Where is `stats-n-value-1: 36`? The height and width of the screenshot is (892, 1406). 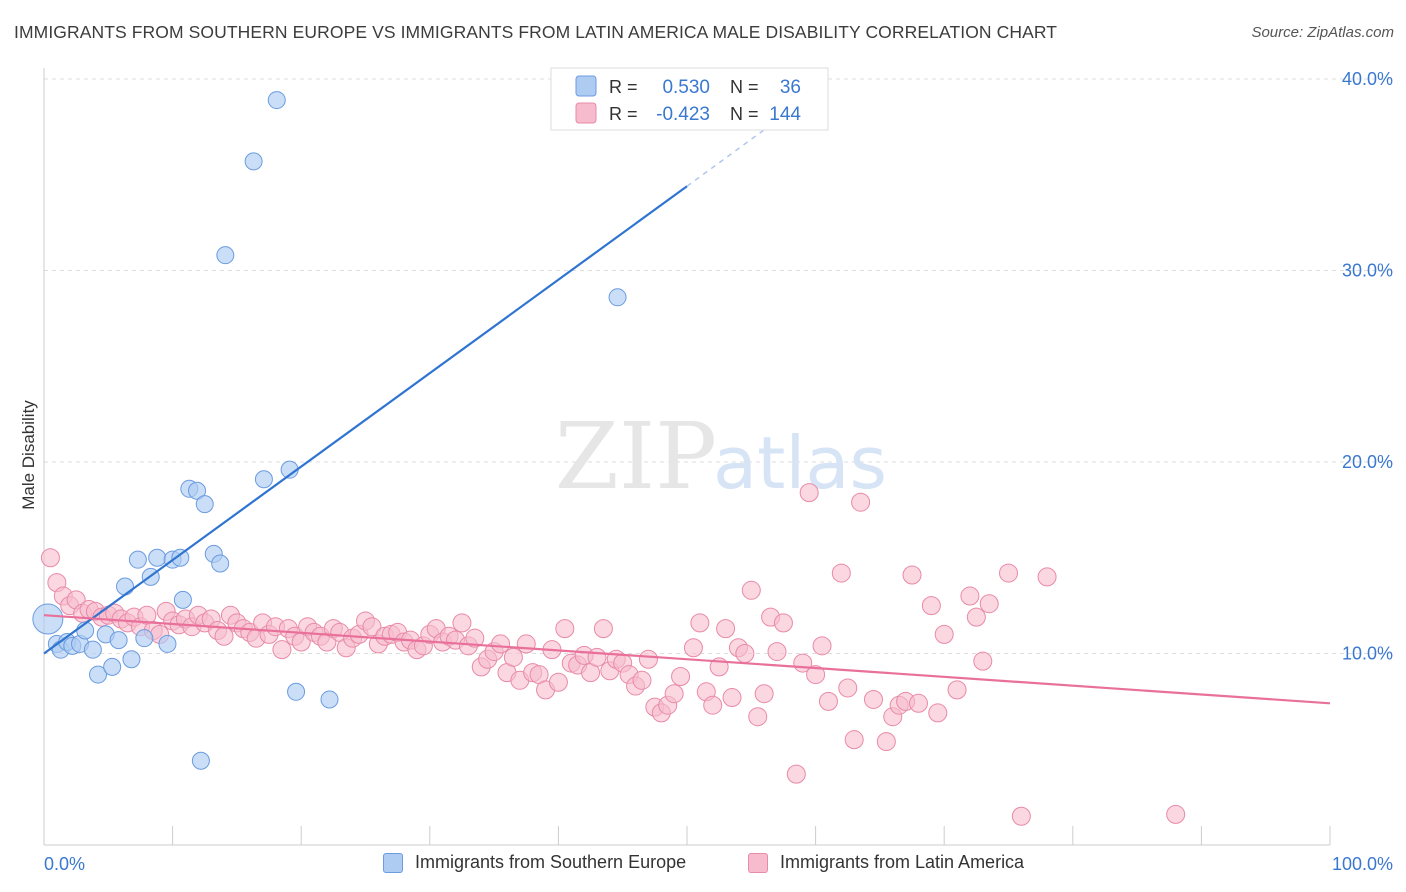 stats-n-value-1: 36 is located at coordinates (790, 87).